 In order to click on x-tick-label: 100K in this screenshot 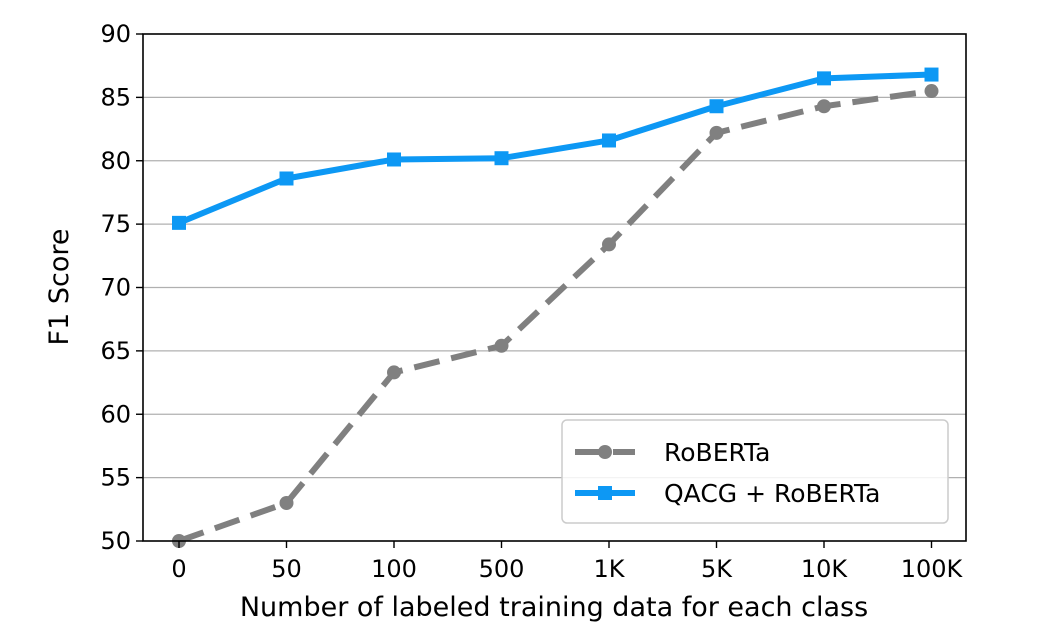, I will do `click(932, 569)`.